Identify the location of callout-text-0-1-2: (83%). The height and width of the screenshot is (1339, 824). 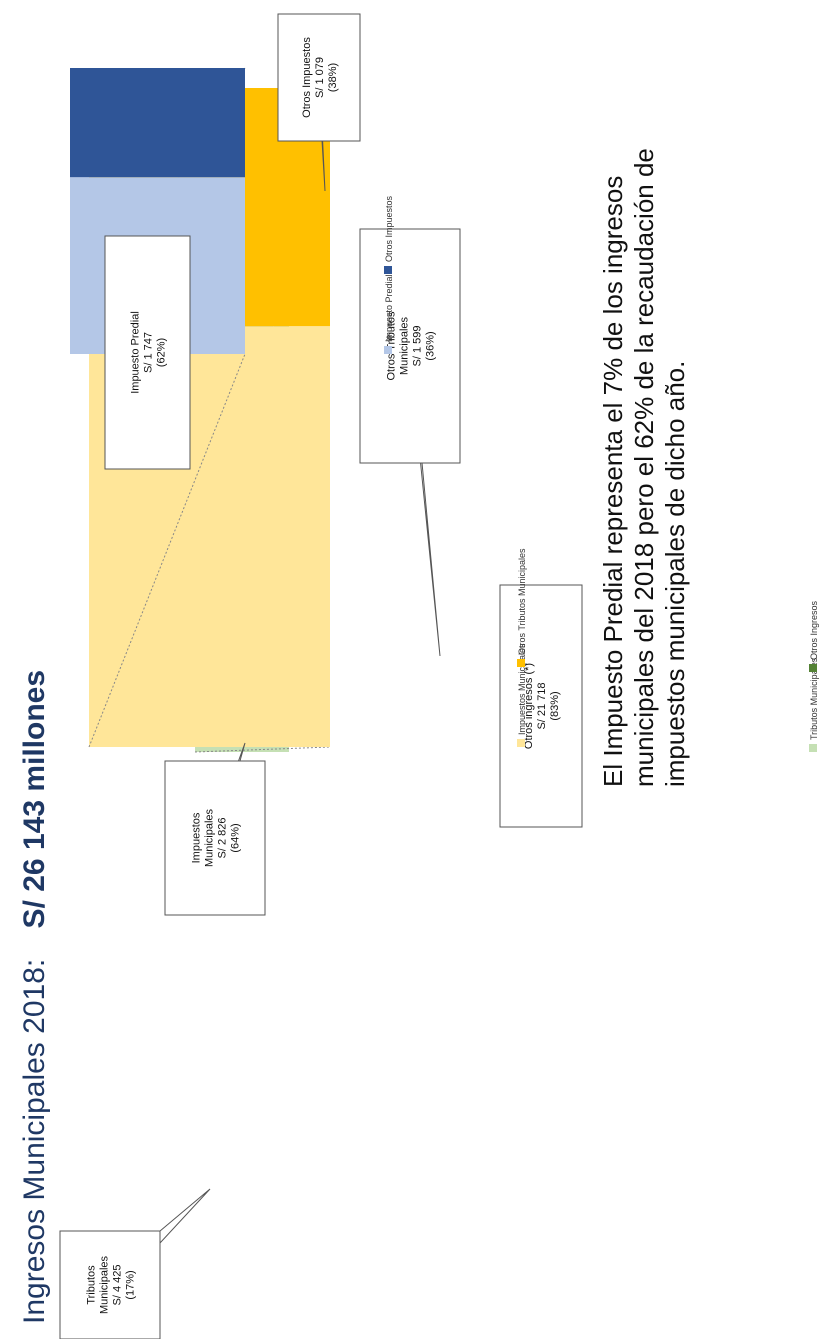
(555, 705).